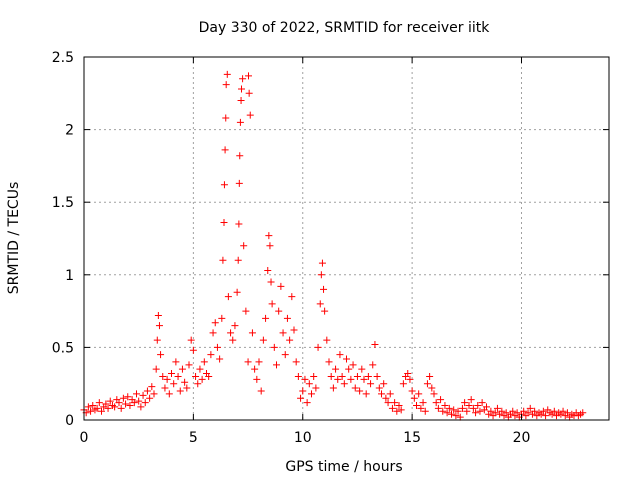  I want to click on x-tick-label: 10, so click(303, 438).